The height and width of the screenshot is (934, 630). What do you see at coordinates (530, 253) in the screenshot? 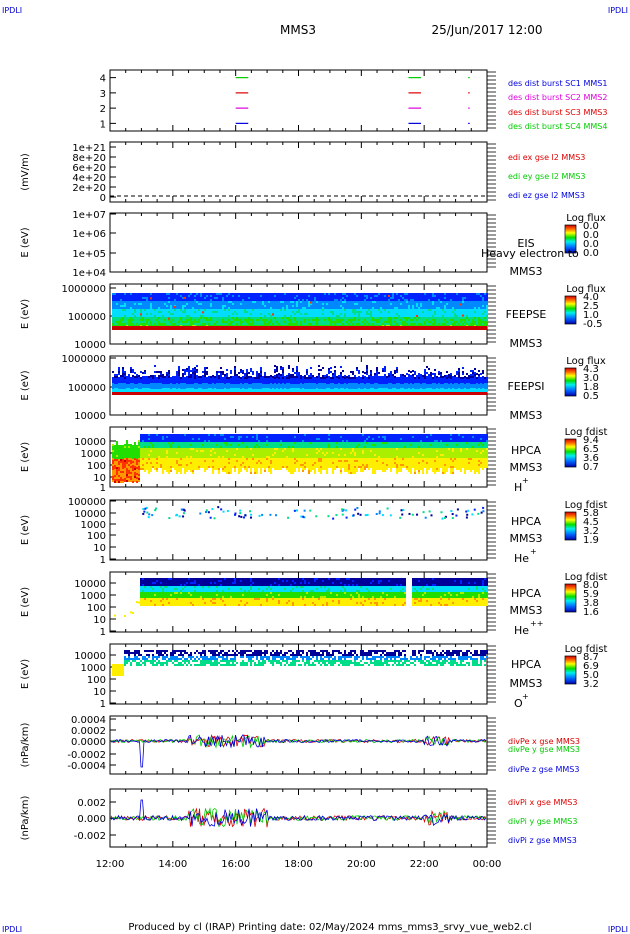
I see `overlay-text: Heavy electron to` at bounding box center [530, 253].